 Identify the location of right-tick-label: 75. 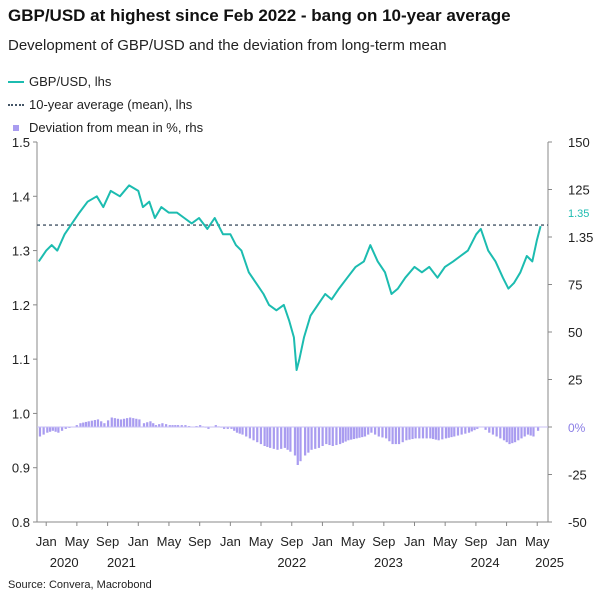
(575, 285).